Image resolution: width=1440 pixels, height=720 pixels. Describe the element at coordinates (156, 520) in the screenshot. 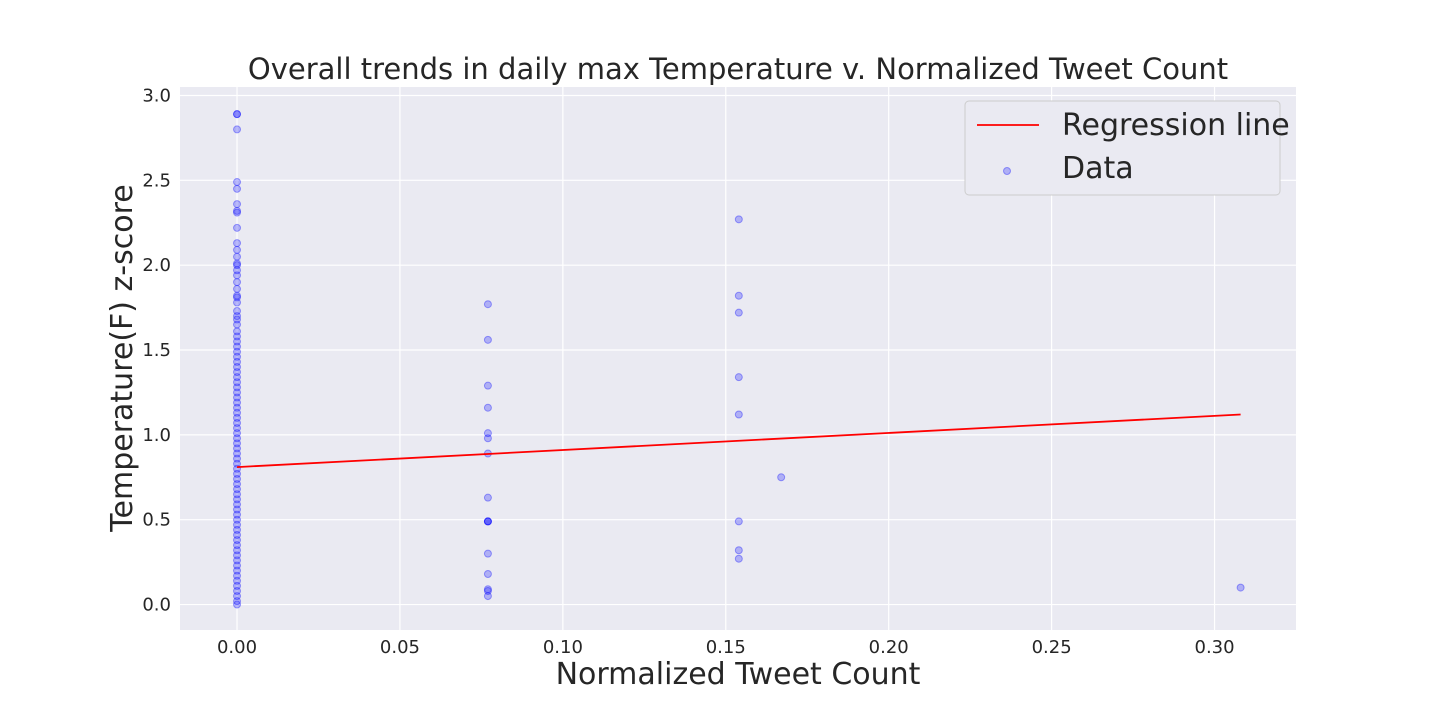

I see `y-tick-label: 0.5` at that location.